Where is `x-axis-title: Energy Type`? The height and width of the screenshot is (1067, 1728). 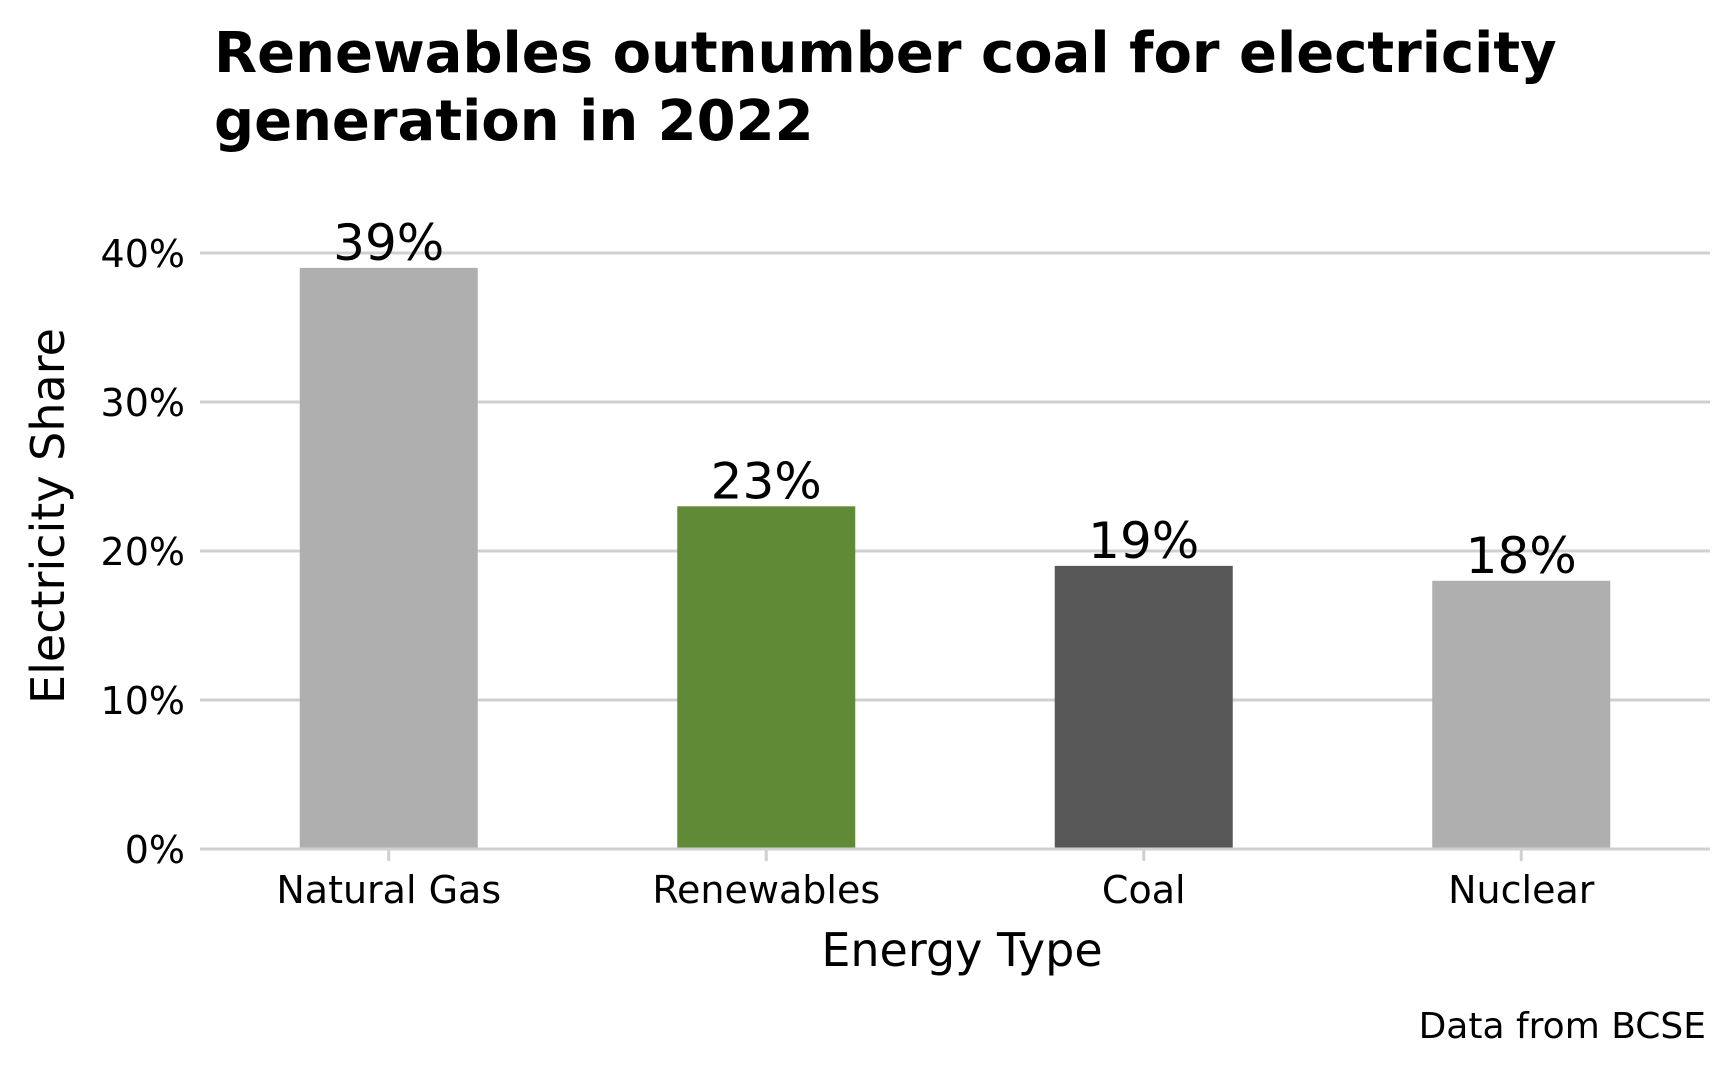
x-axis-title: Energy Type is located at coordinates (961, 950).